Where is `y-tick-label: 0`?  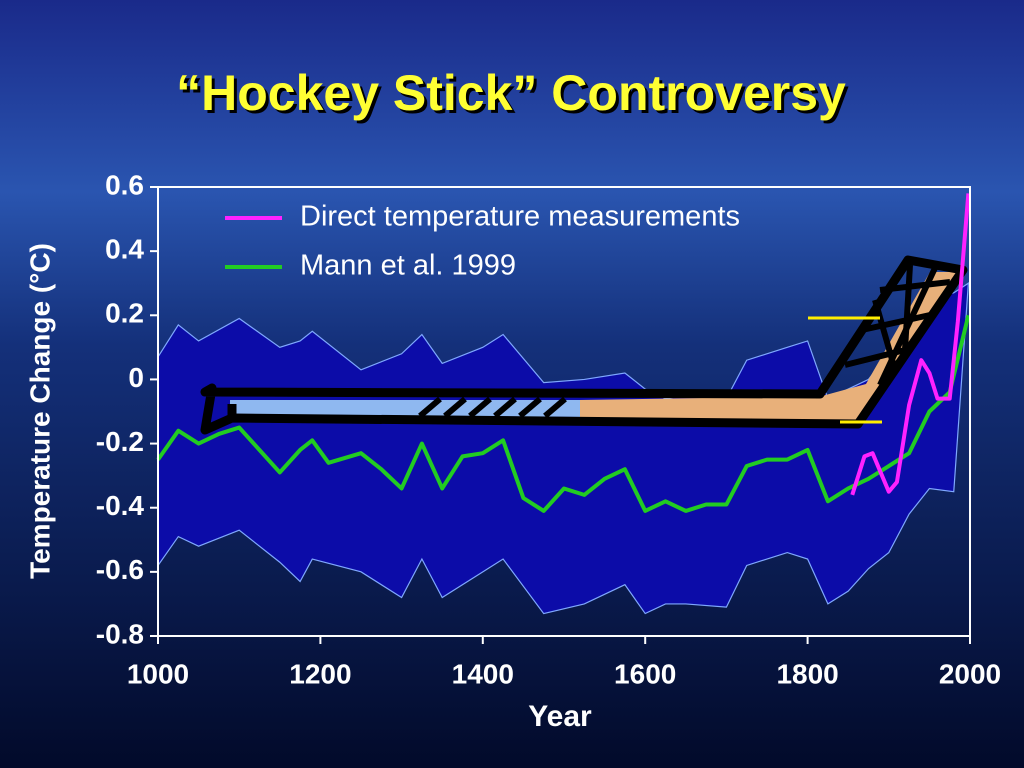
y-tick-label: 0 is located at coordinates (136, 377).